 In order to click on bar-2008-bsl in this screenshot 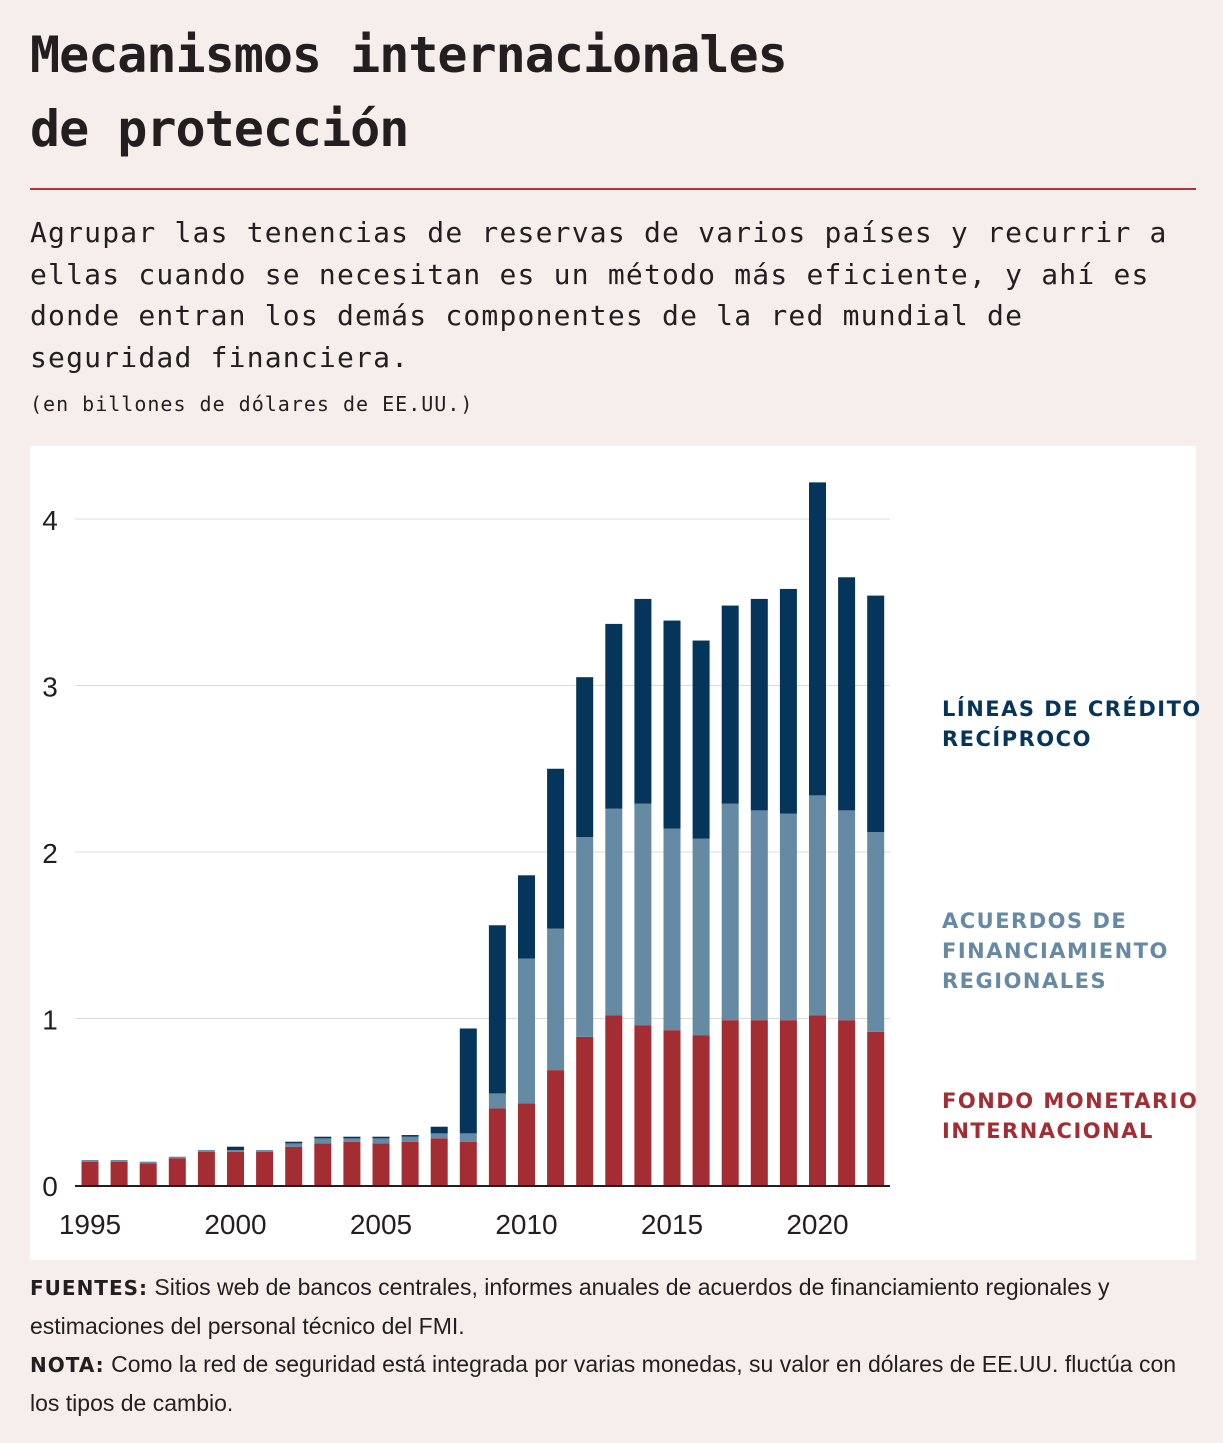, I will do `click(468, 1081)`.